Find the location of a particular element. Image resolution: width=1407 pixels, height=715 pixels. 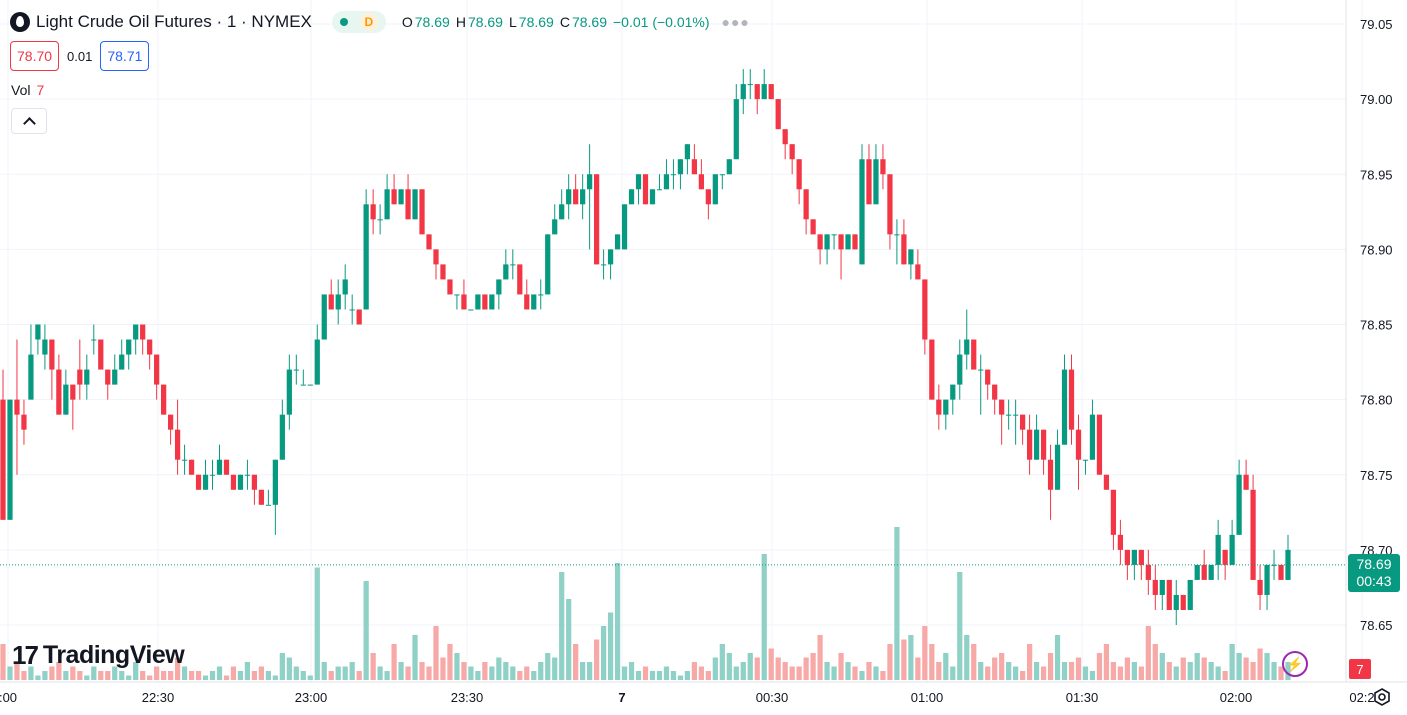

low-value: 78.69 is located at coordinates (536, 22).